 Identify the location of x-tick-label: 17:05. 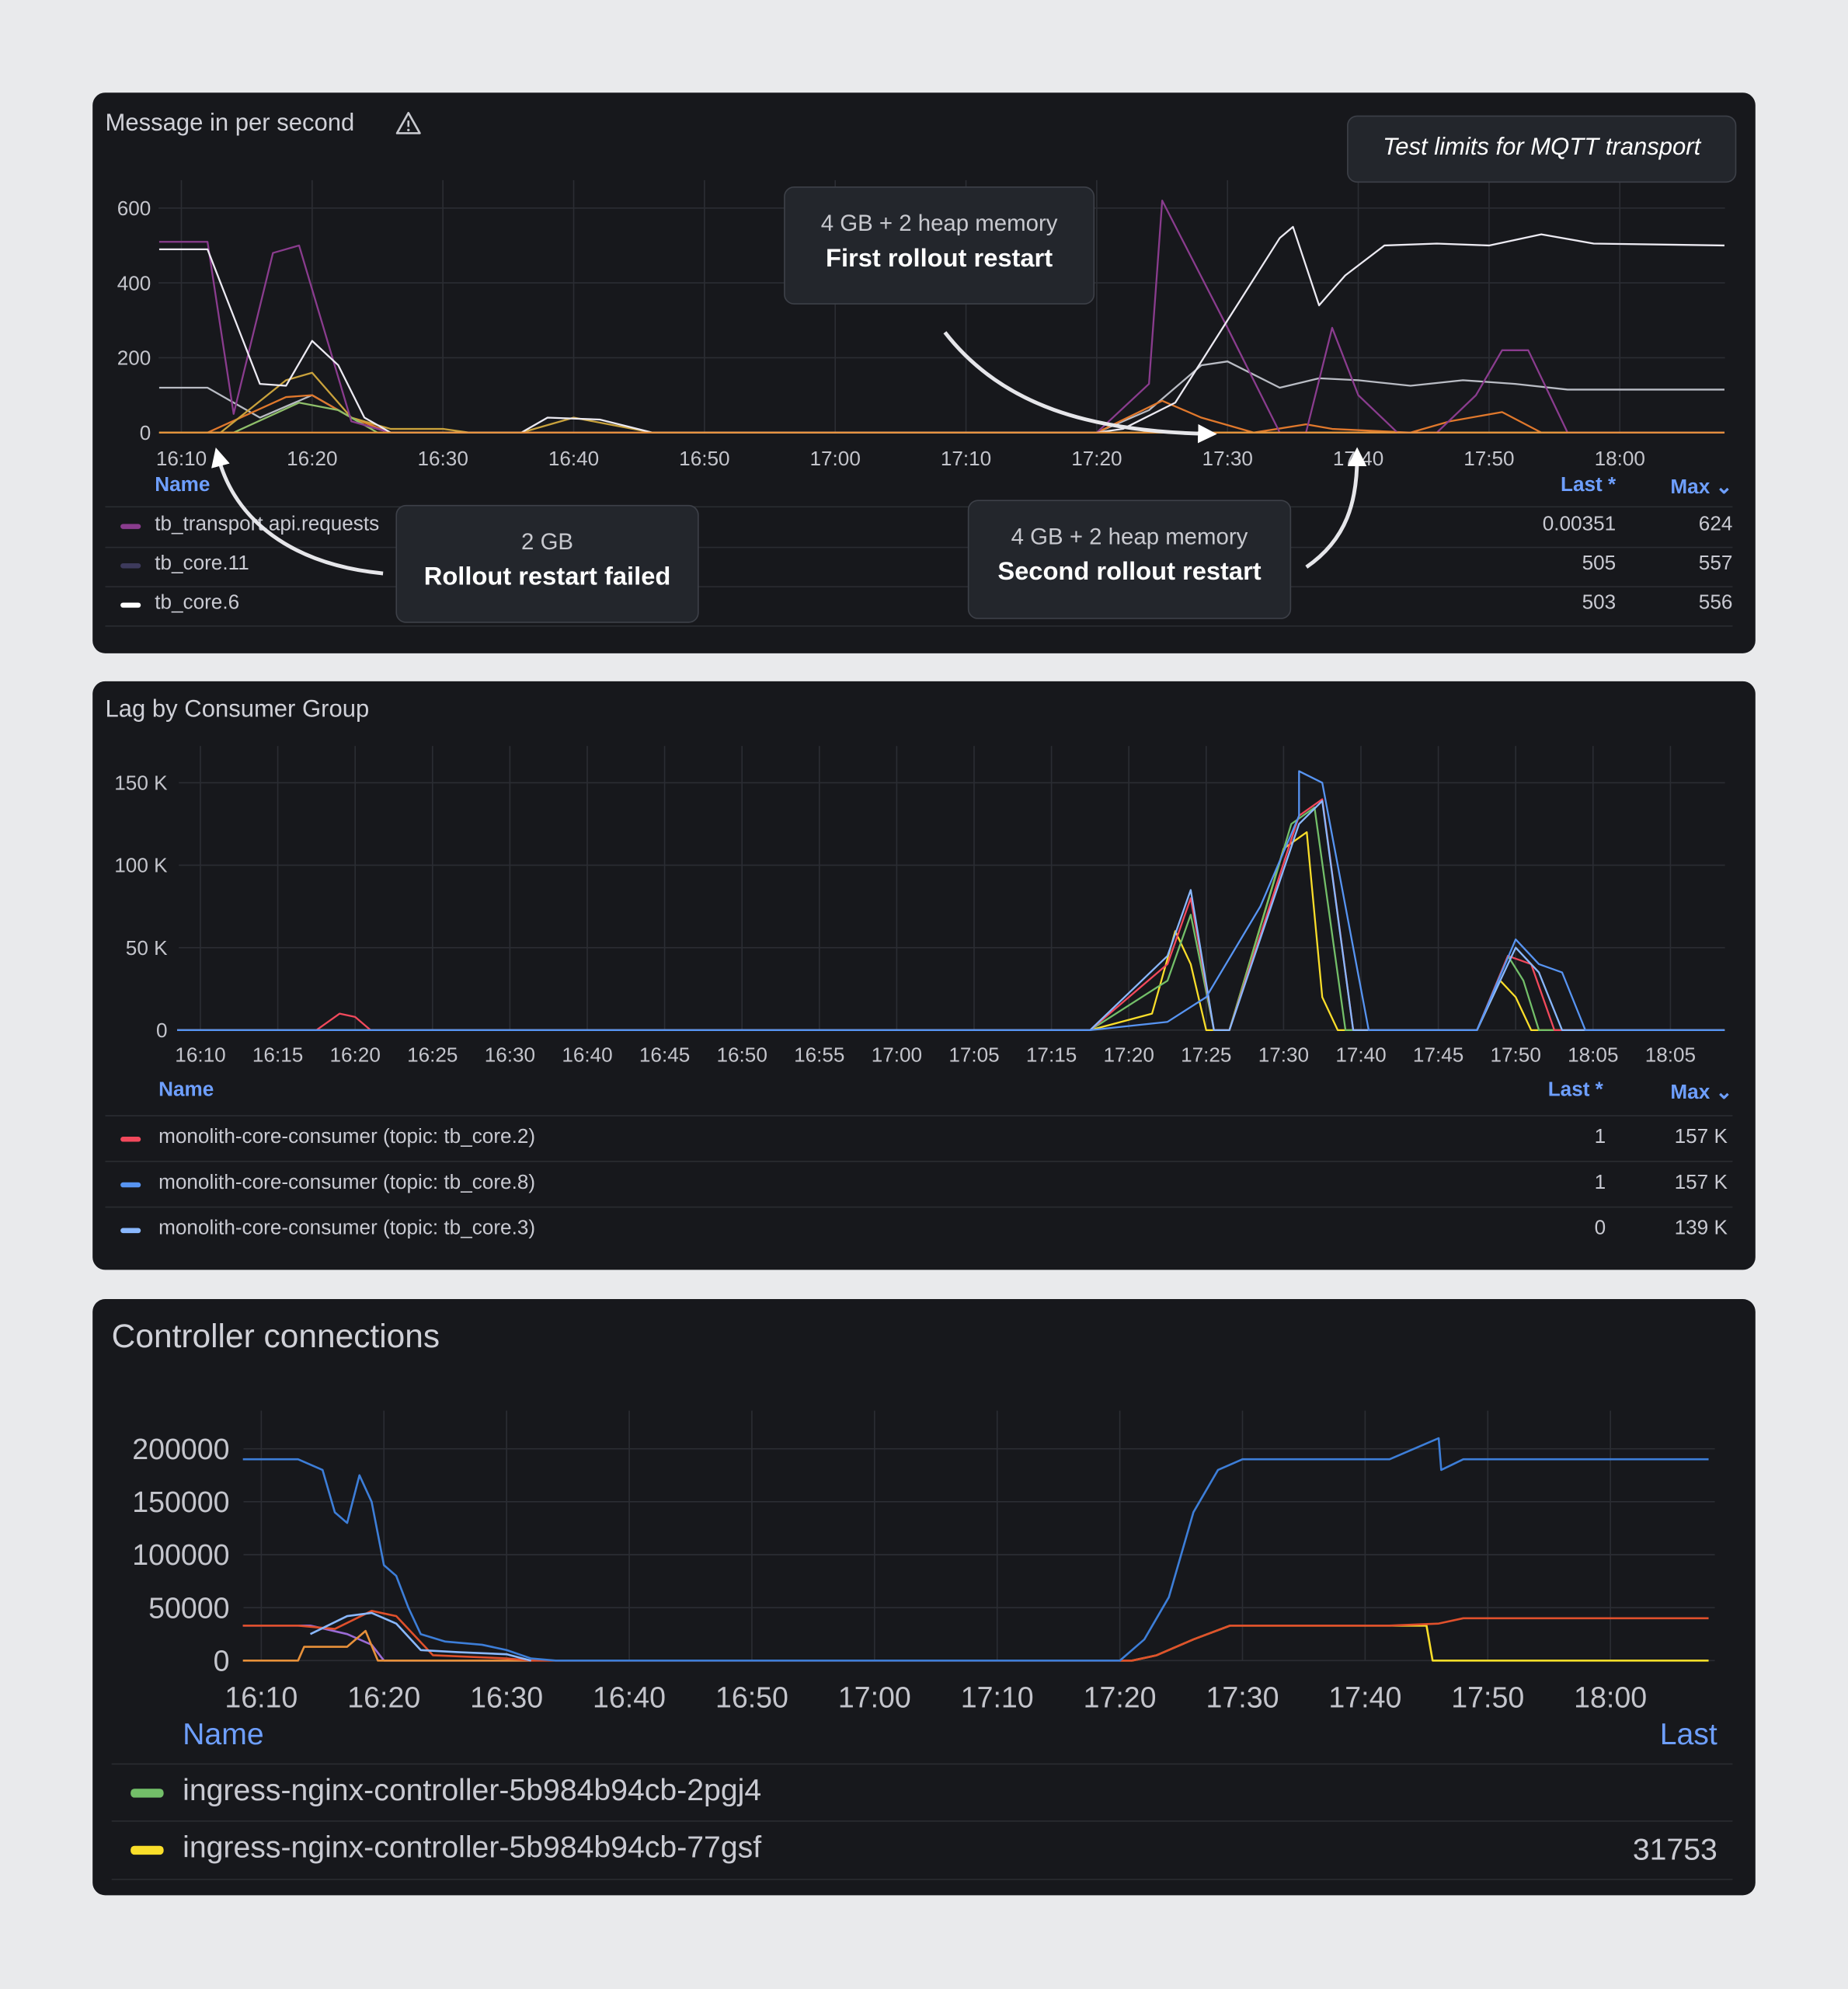
(974, 1055).